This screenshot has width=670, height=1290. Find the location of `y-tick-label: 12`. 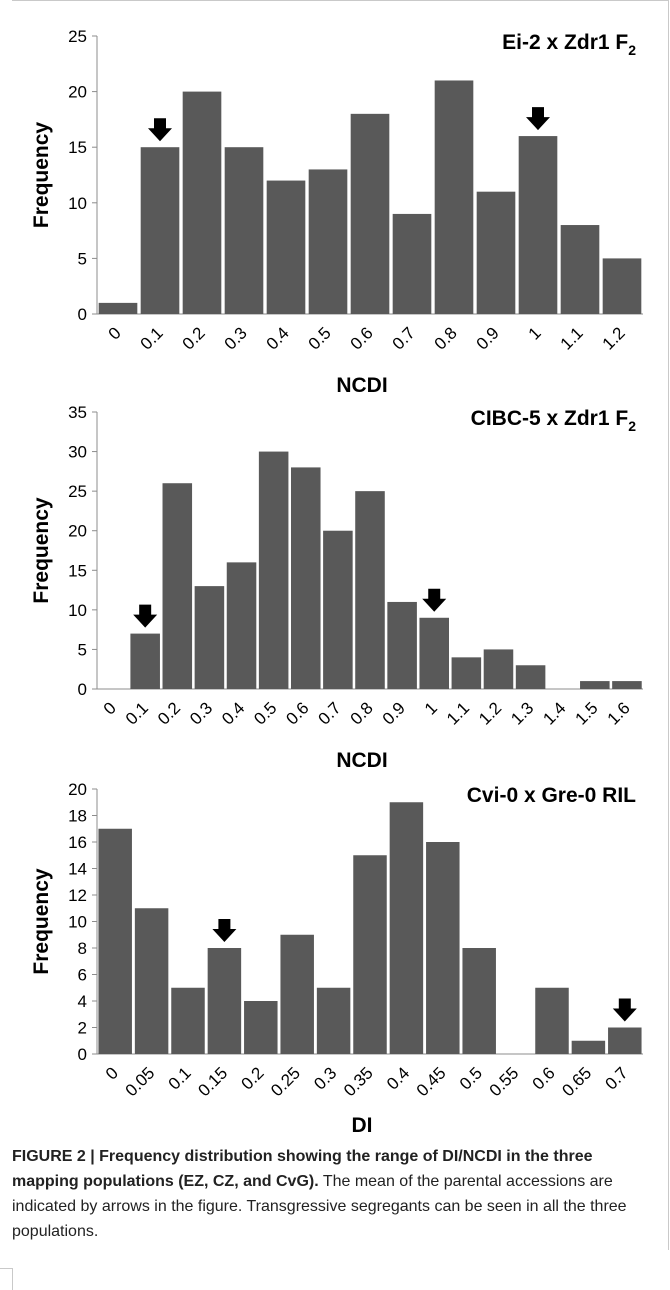

y-tick-label: 12 is located at coordinates (77, 895).